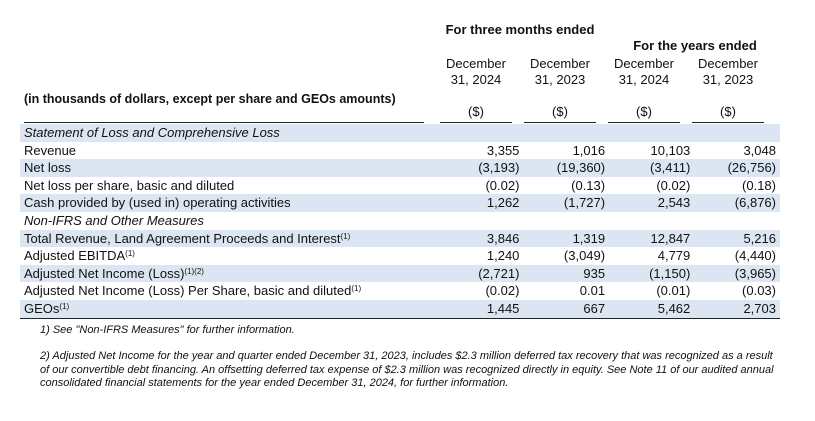 The width and height of the screenshot is (815, 421). What do you see at coordinates (737, 273) in the screenshot?
I see `table-cell: (3,965)` at bounding box center [737, 273].